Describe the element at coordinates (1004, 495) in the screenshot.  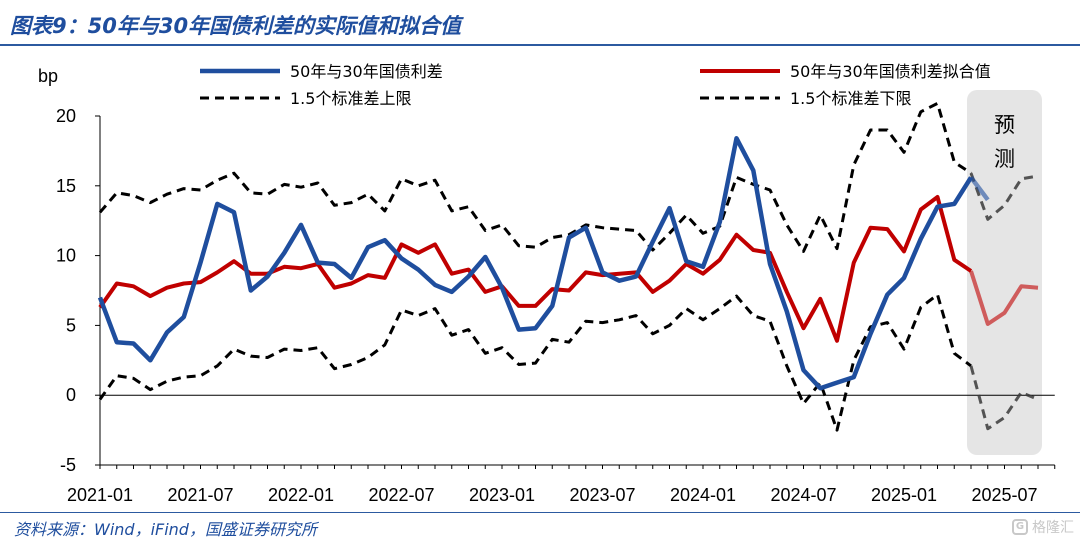
I see `x-tick-label: 2025-07` at that location.